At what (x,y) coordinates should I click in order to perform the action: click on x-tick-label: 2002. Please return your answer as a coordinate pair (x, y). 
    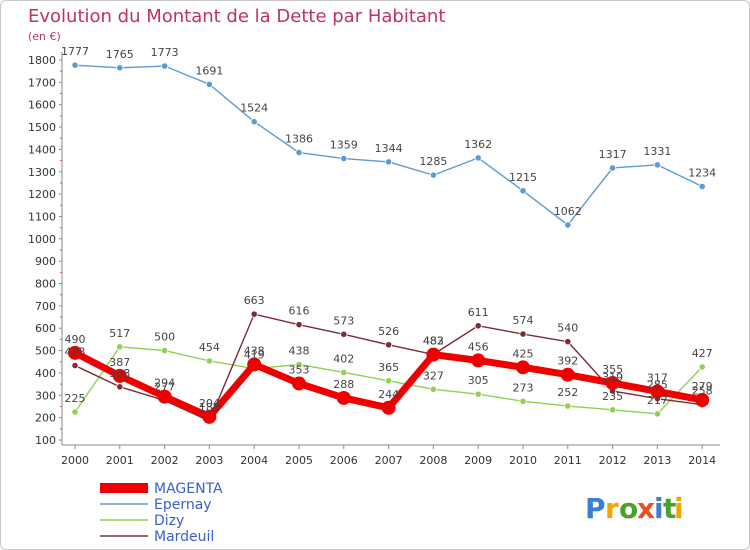
    Looking at the image, I should click on (165, 460).